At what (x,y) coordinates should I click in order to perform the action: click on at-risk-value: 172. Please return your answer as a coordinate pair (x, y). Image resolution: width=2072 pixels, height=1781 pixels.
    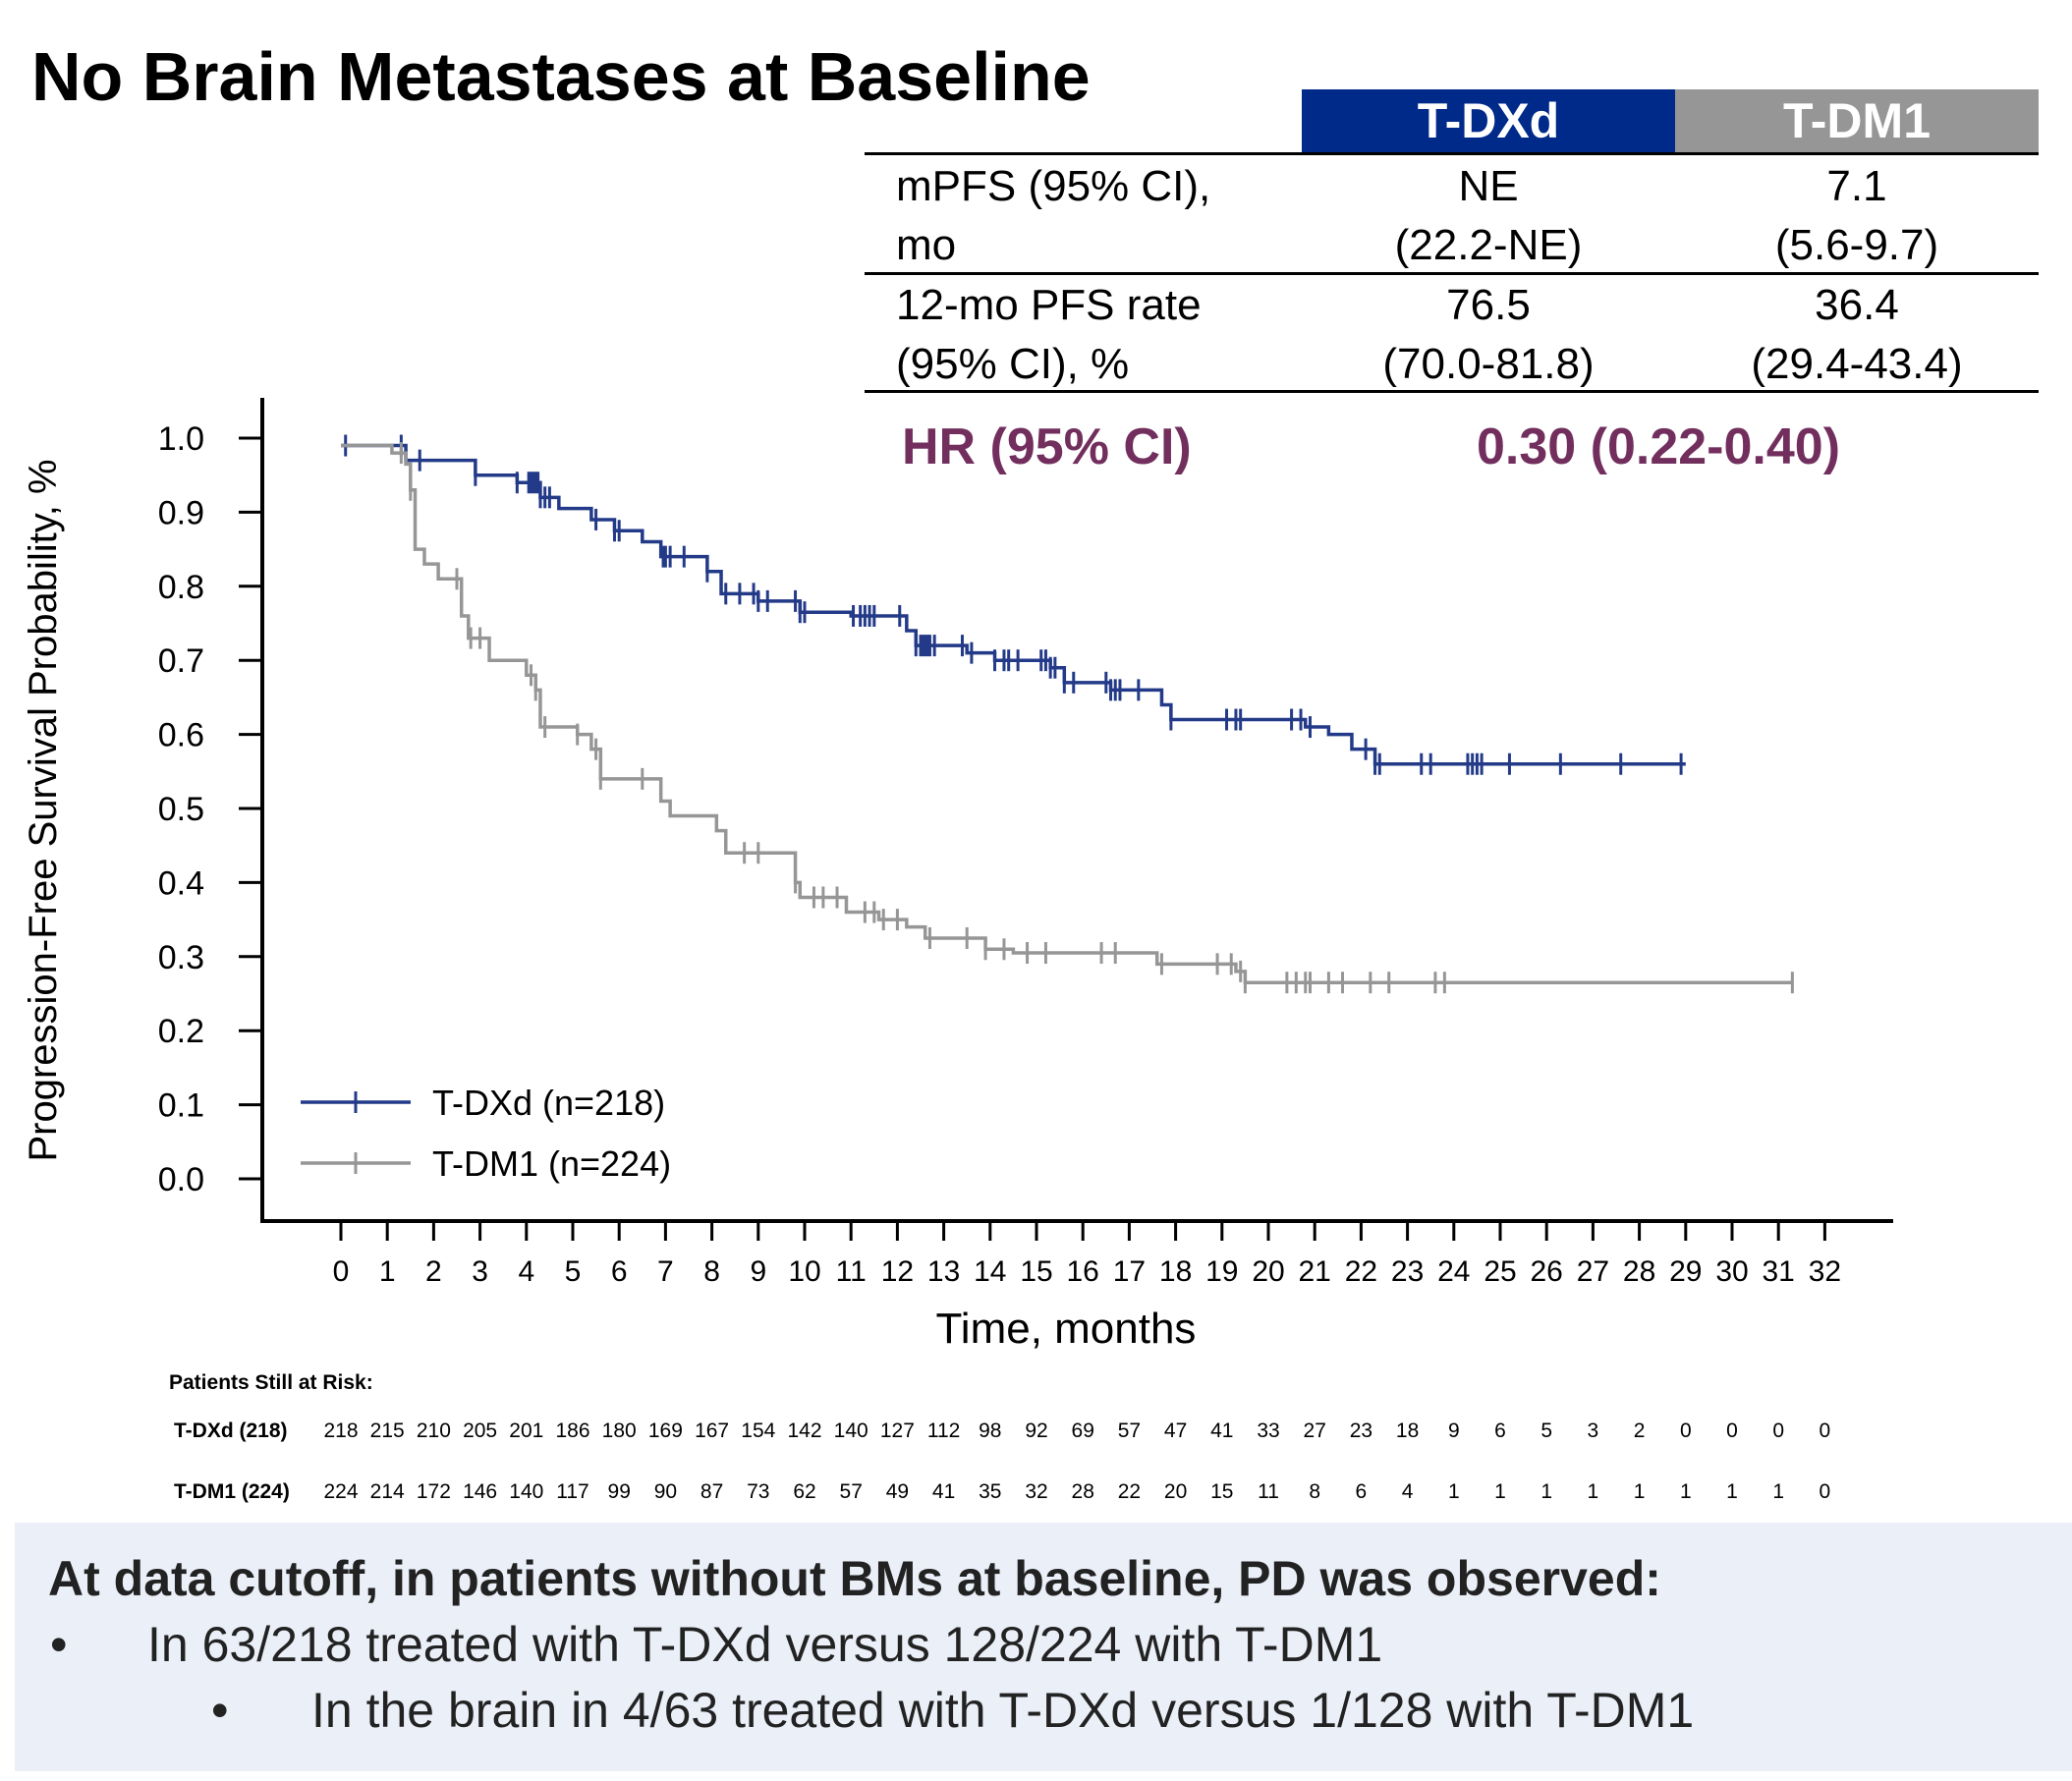
    Looking at the image, I should click on (434, 1491).